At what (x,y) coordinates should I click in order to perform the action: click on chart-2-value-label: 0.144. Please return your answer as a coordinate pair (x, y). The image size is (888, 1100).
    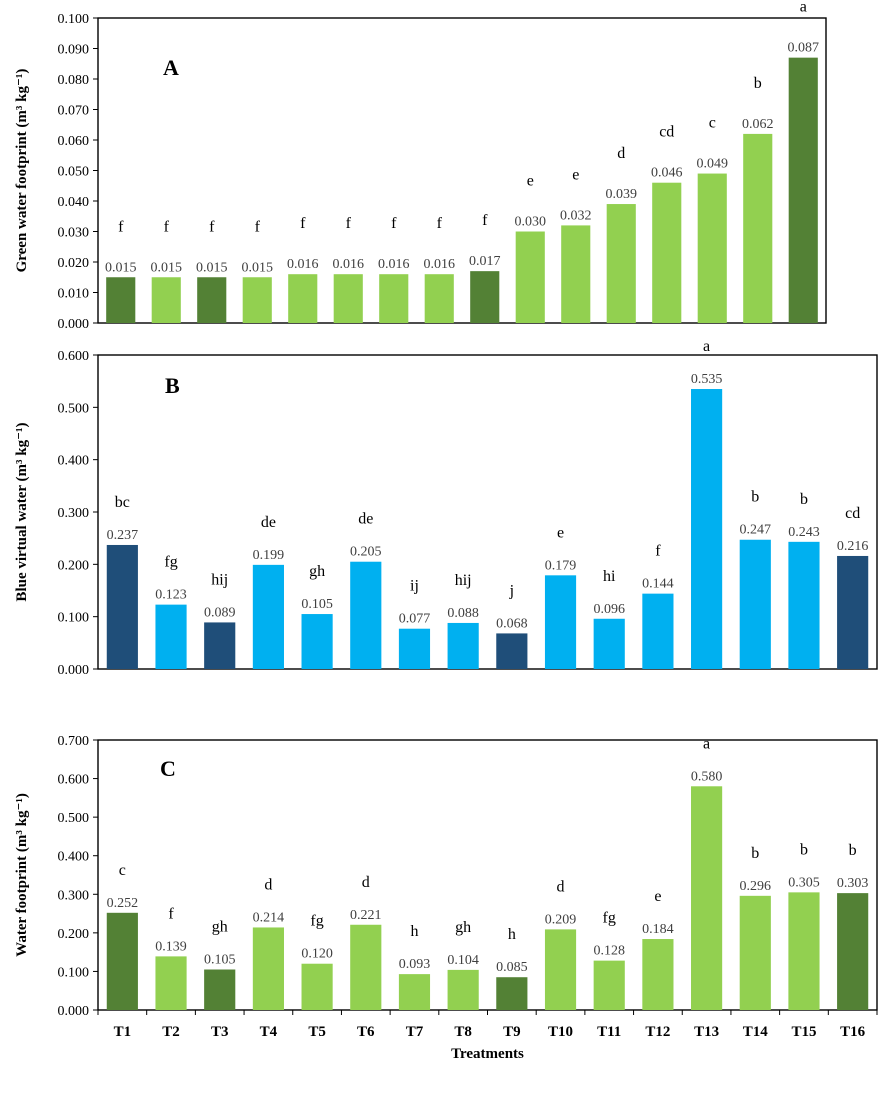
    Looking at the image, I should click on (658, 584).